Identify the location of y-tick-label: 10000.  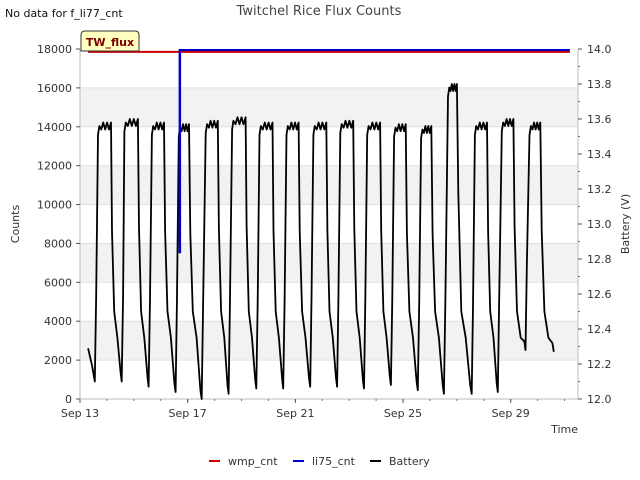
(54, 205).